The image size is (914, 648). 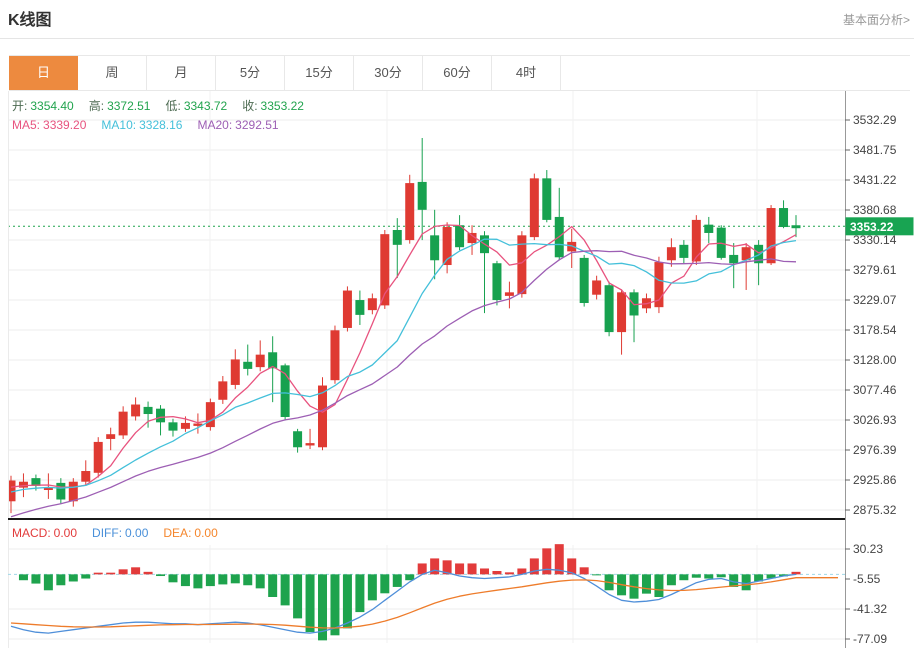 I want to click on tab-日: 日, so click(x=43, y=73).